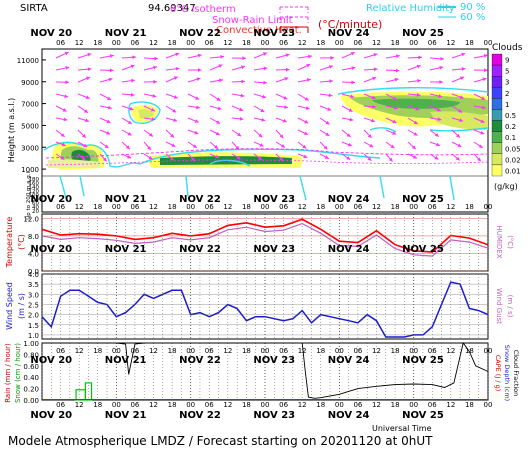 This screenshot has width=528, height=450. Describe the element at coordinates (34, 180) in the screenshot. I see `cloud-lower-ytick-label: 180` at that location.